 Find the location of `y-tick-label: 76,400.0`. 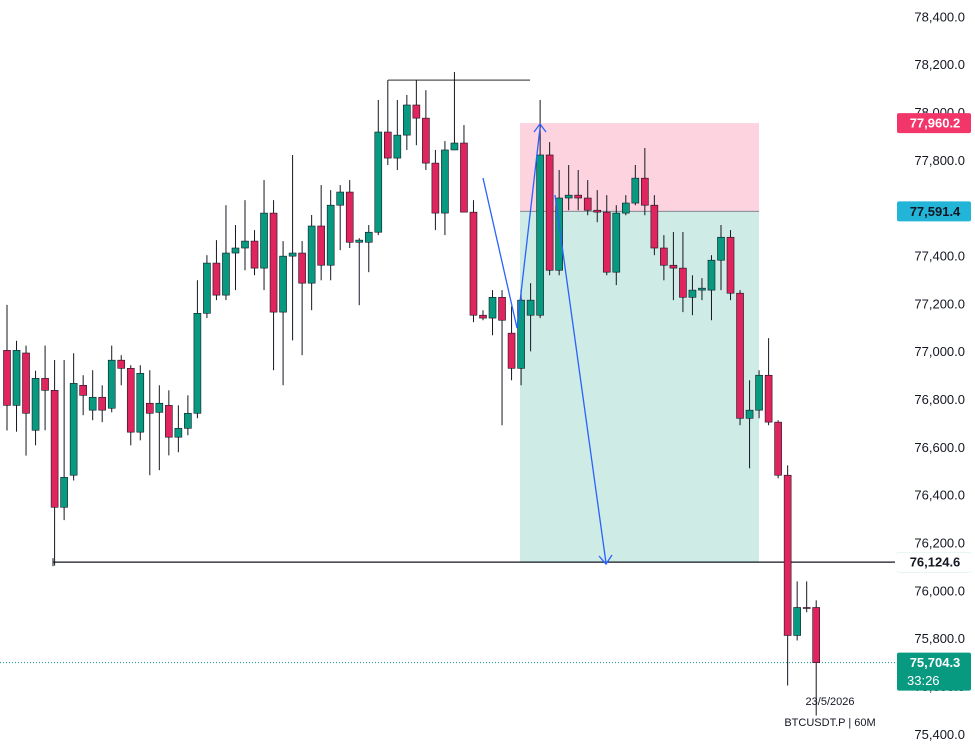

y-tick-label: 76,400.0 is located at coordinates (939, 495).